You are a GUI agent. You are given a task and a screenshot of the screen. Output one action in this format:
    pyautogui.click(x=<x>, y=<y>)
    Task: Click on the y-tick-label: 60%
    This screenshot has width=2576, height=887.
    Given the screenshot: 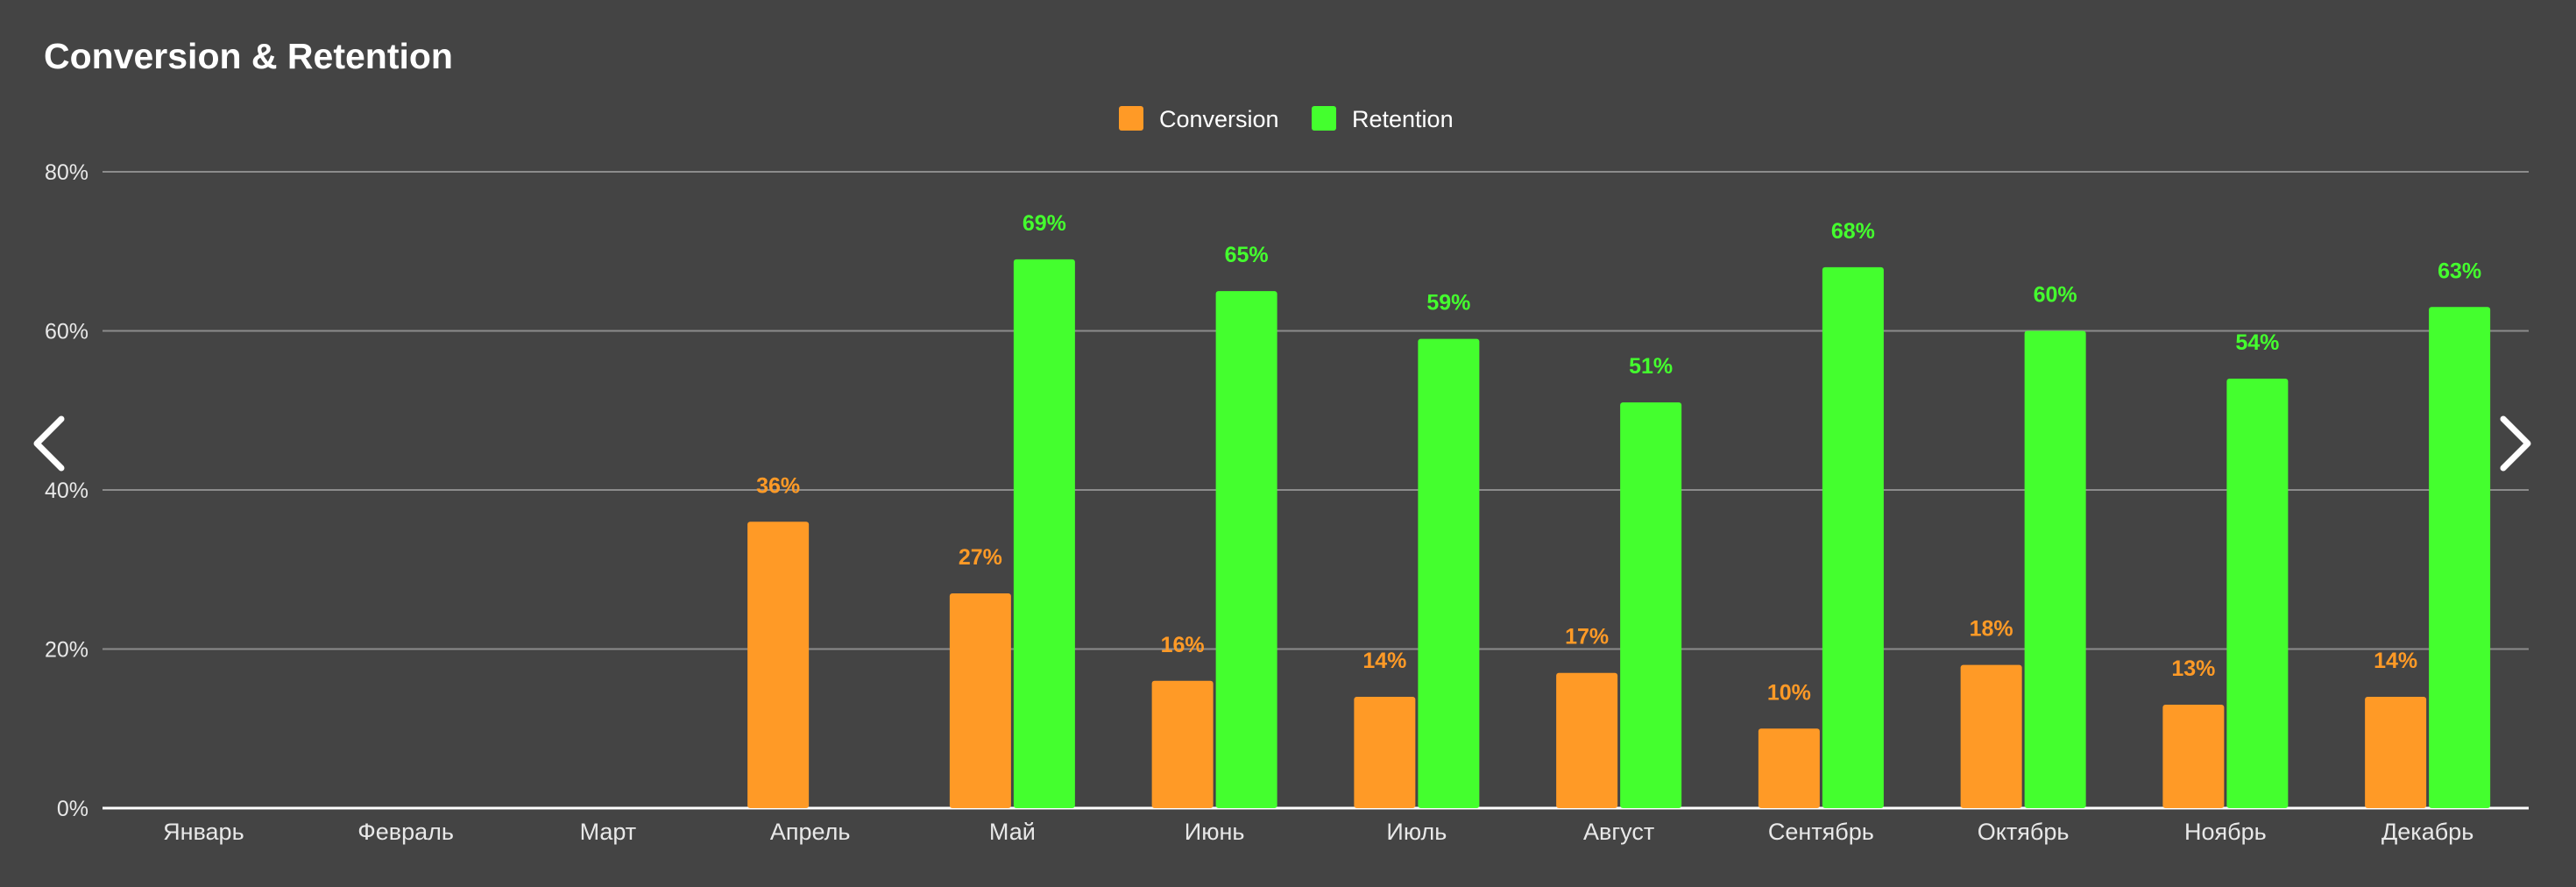 What is the action you would take?
    pyautogui.click(x=66, y=332)
    